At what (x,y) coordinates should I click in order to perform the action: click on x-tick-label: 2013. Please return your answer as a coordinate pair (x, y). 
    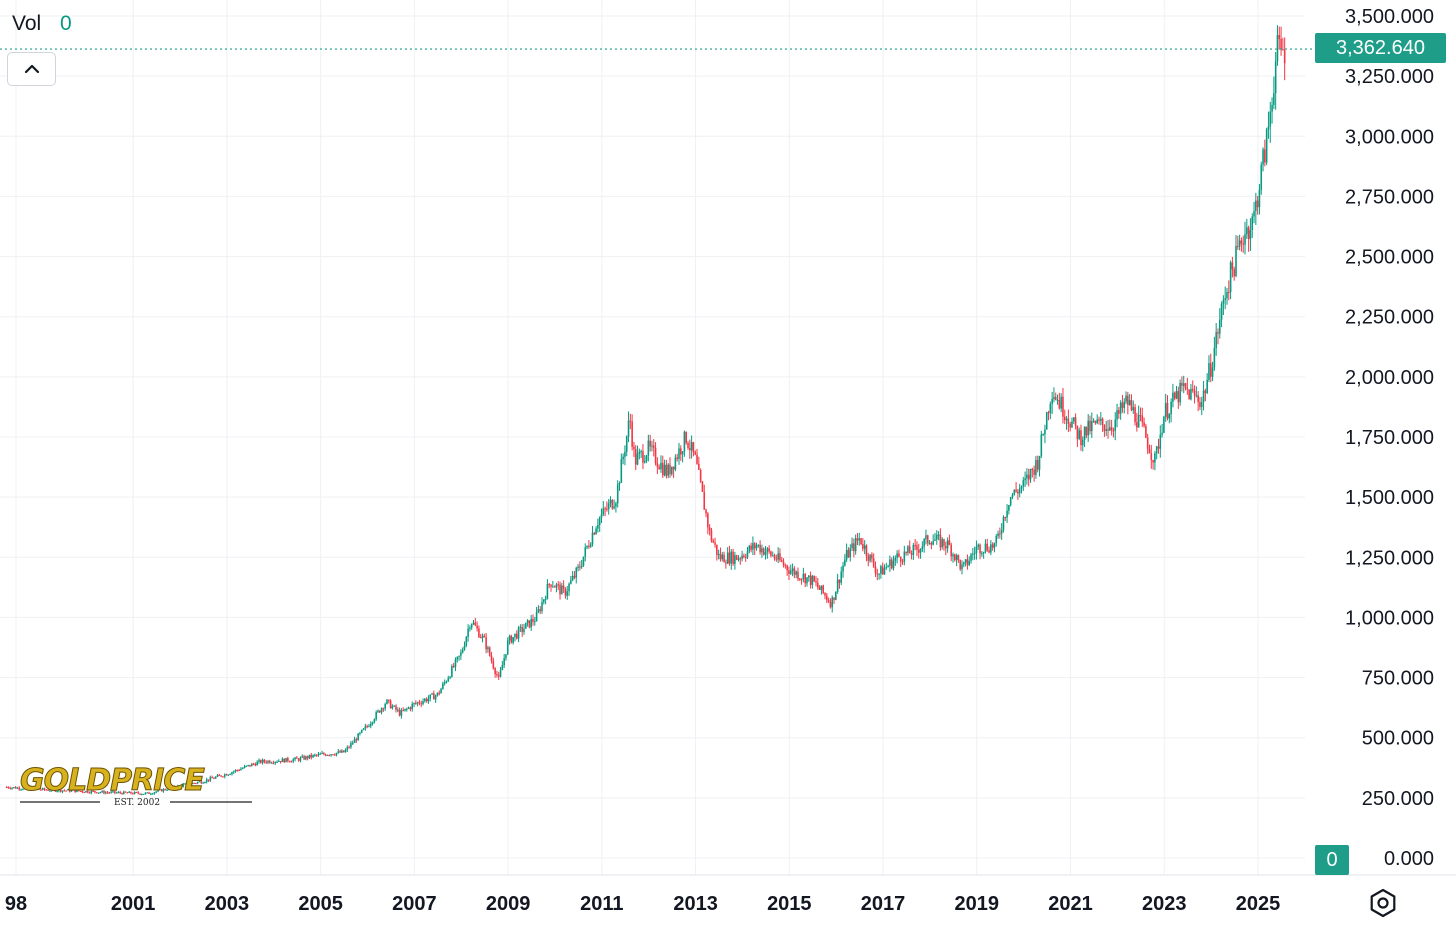
    Looking at the image, I should click on (695, 904).